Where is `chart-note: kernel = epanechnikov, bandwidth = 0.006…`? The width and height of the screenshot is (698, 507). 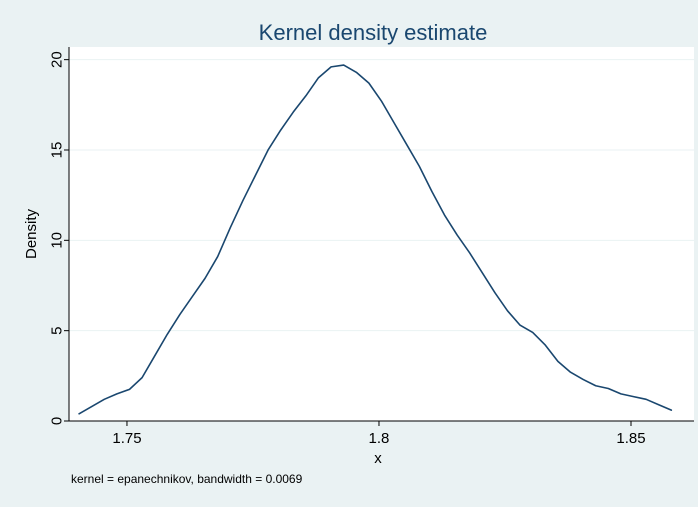
chart-note: kernel = epanechnikov, bandwidth = 0.006… is located at coordinates (187, 479).